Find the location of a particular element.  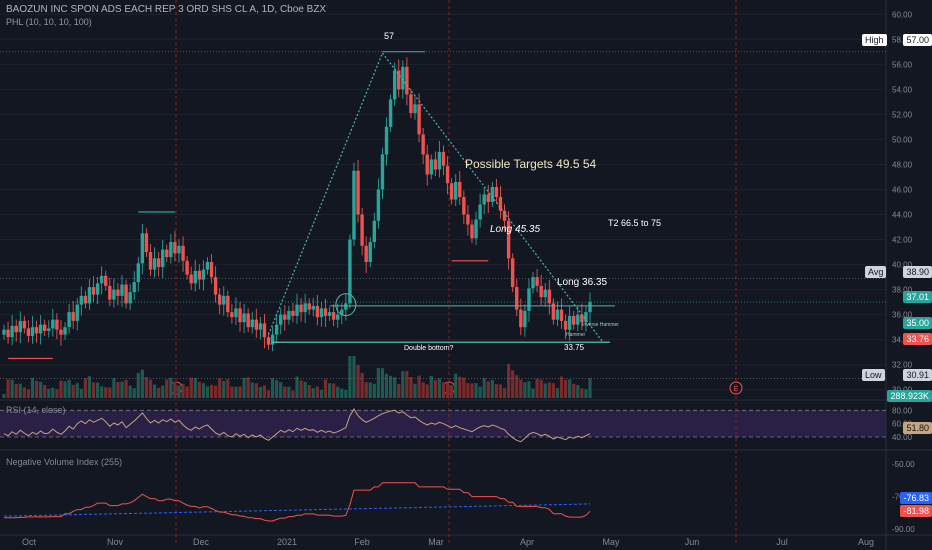

rsi-tick-label: 60.00 is located at coordinates (902, 424).